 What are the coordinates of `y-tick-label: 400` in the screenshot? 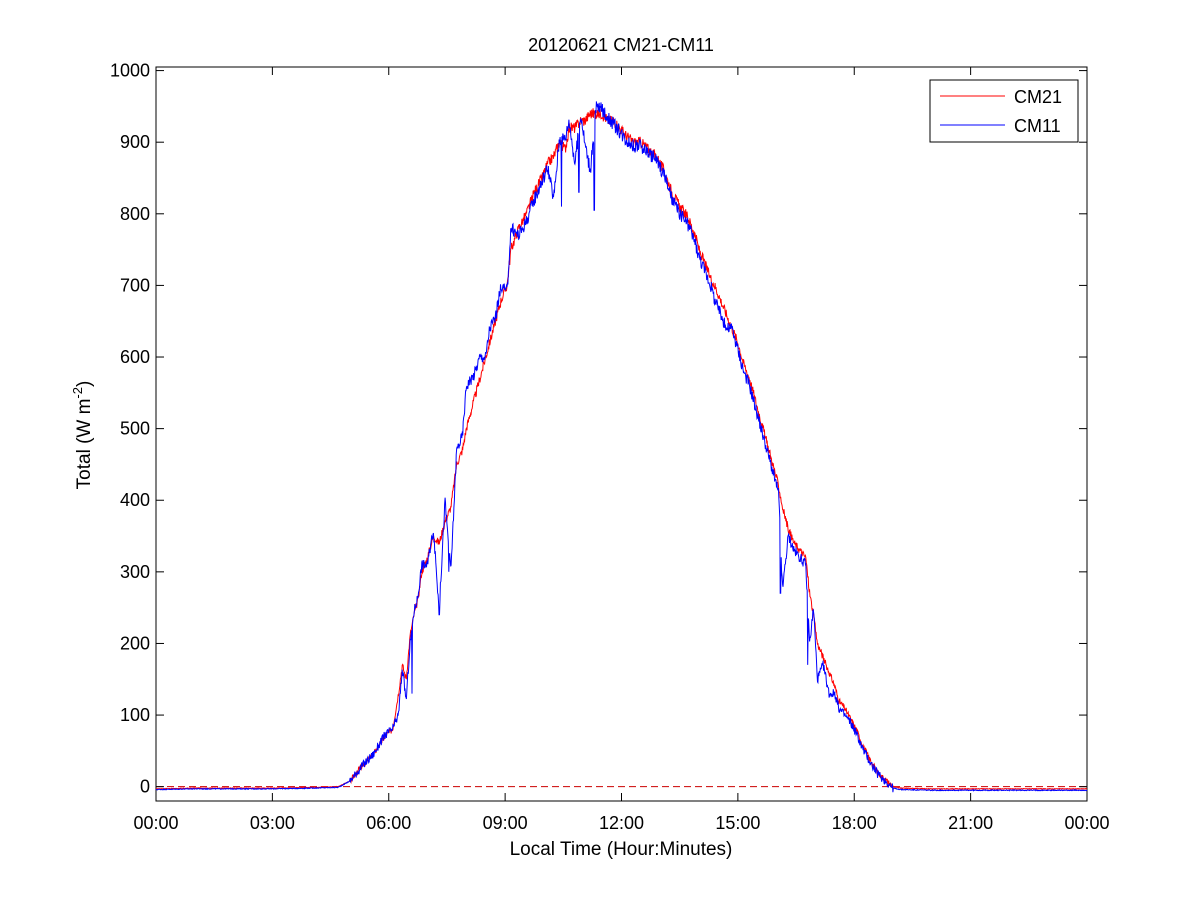 It's located at (135, 500).